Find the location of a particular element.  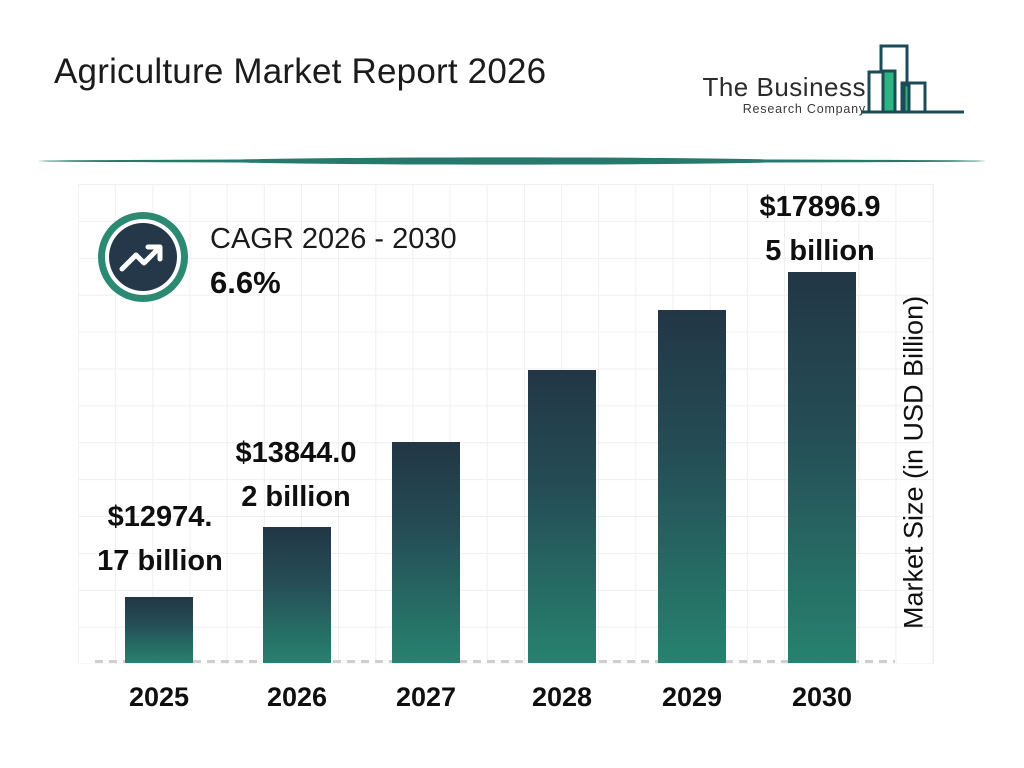

bar-2025 is located at coordinates (159, 630).